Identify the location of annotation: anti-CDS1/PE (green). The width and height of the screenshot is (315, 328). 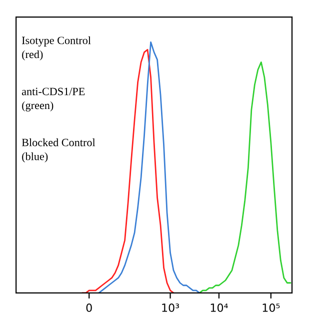
(53, 100).